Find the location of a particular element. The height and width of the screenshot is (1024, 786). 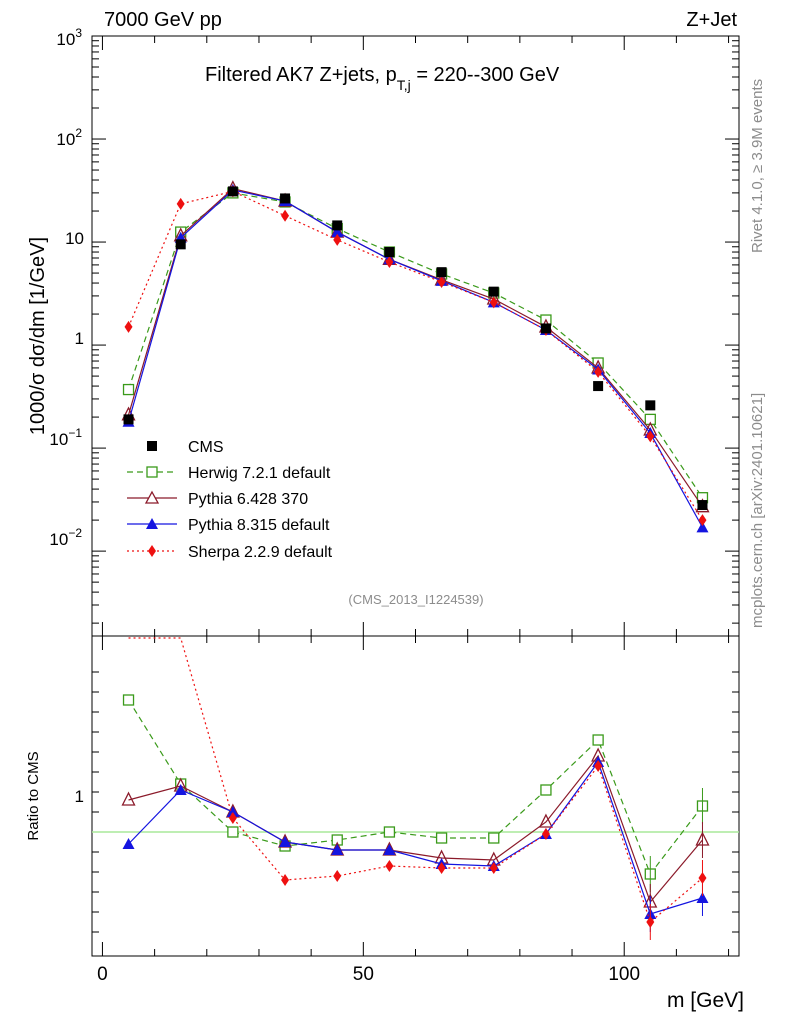

chart-title: Filtered AK7 Z+jets, pT,j = 220--300 GeV is located at coordinates (382, 78).